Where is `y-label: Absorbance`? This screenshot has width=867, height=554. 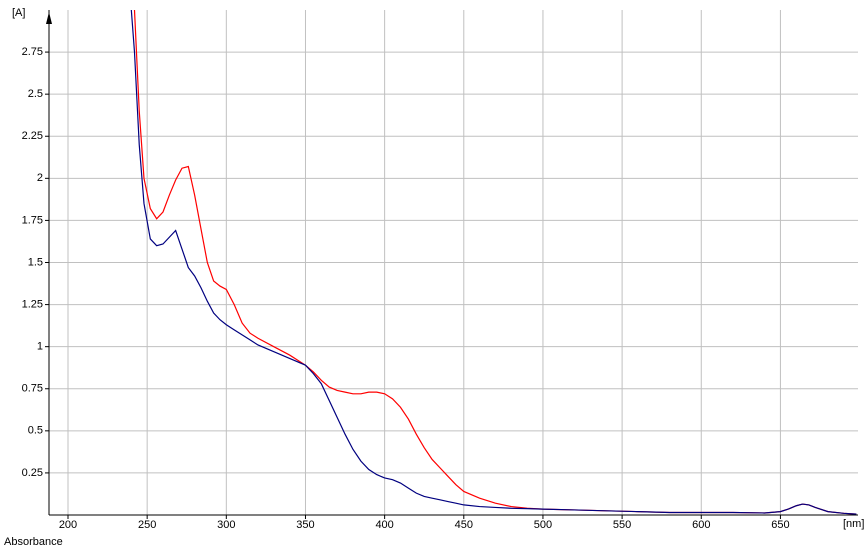
y-label: Absorbance is located at coordinates (33, 542).